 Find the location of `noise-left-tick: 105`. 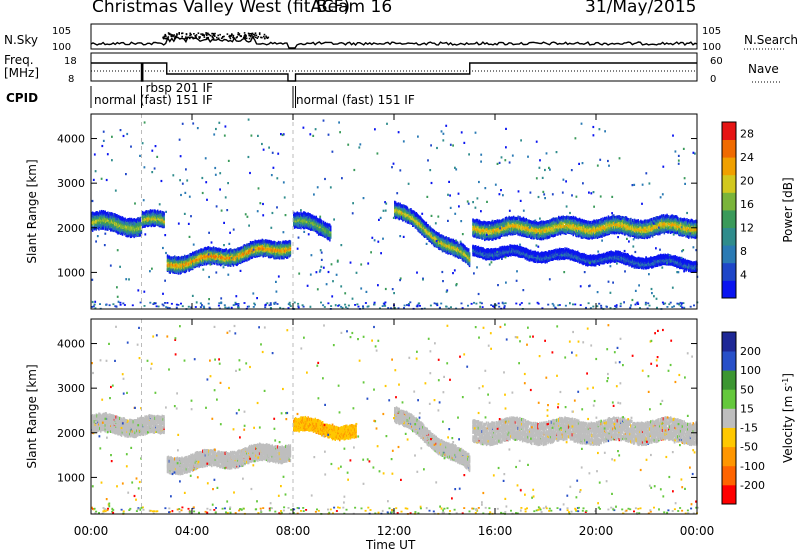

noise-left-tick: 105 is located at coordinates (61, 31).